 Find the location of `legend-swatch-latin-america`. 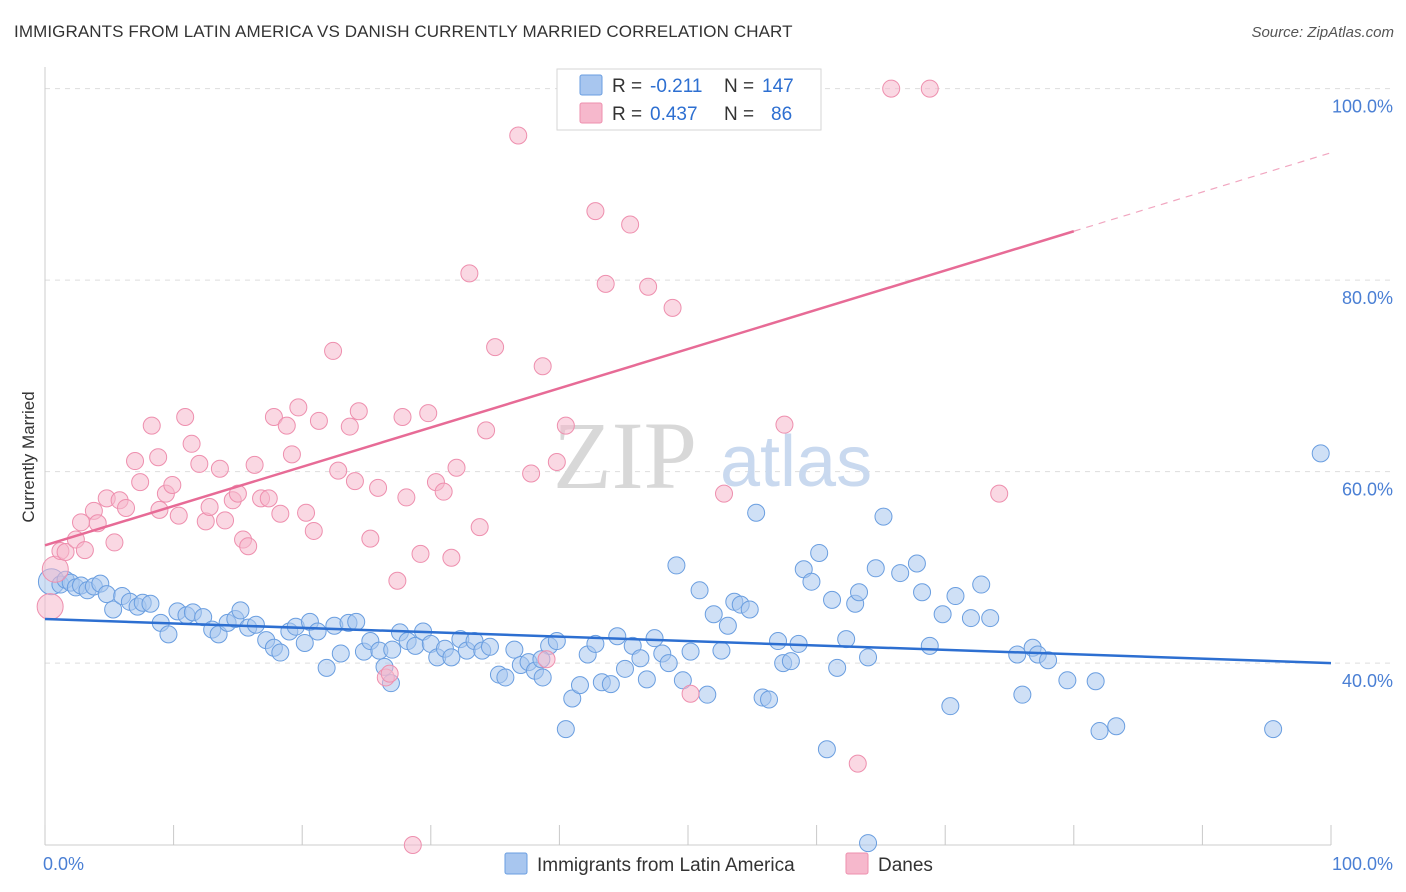

legend-swatch-latin-america is located at coordinates (591, 85).